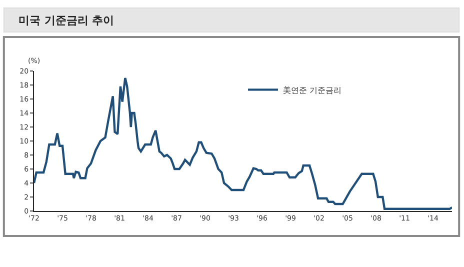  What do you see at coordinates (312, 90) in the screenshot?
I see `legend-label: 美연준 기준금리` at bounding box center [312, 90].